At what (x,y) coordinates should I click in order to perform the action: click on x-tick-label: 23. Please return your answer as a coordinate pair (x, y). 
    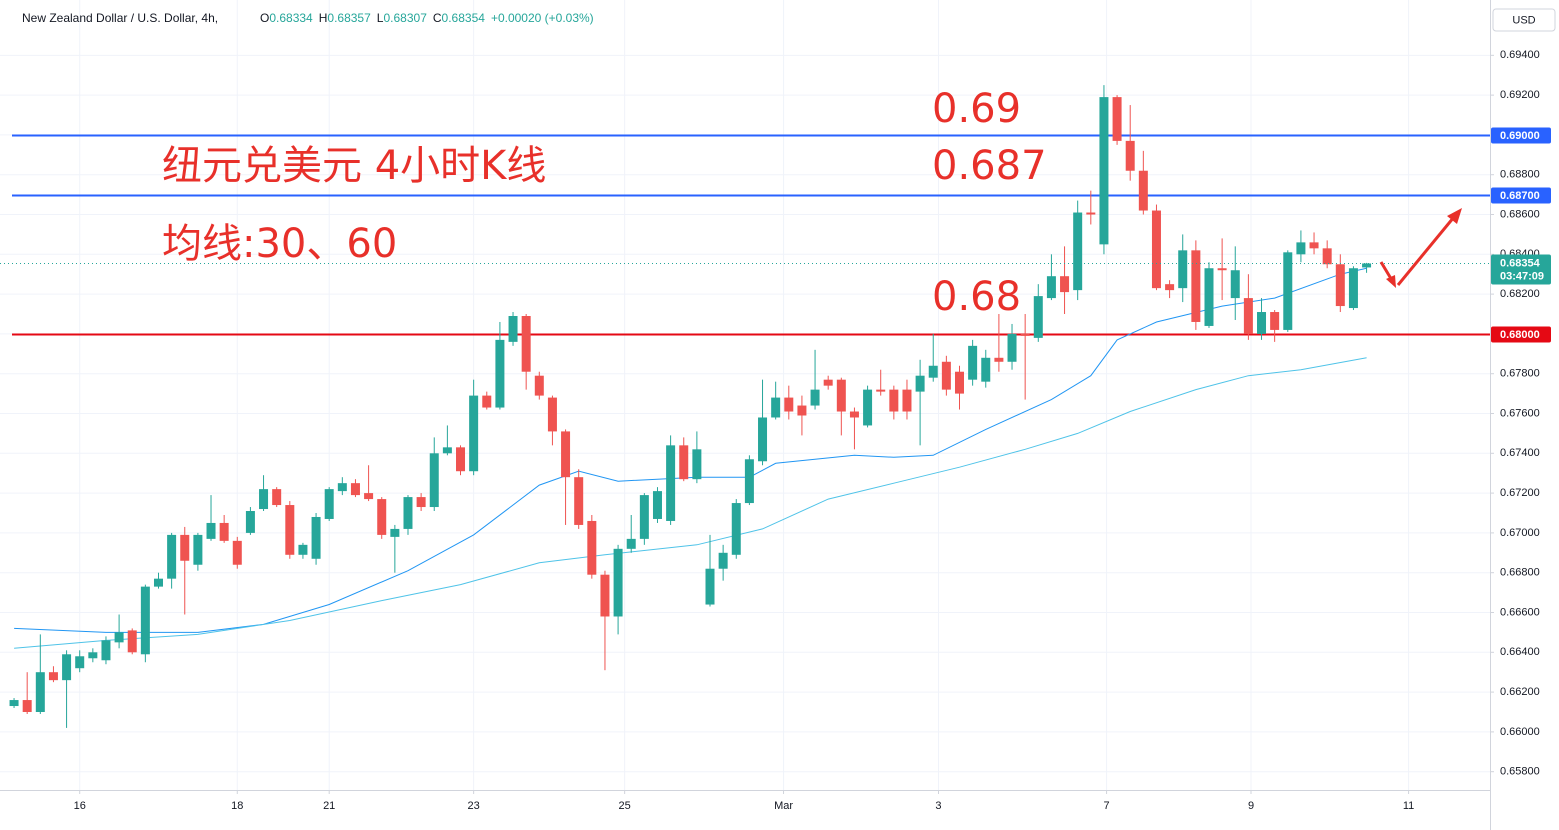
    Looking at the image, I should click on (474, 806).